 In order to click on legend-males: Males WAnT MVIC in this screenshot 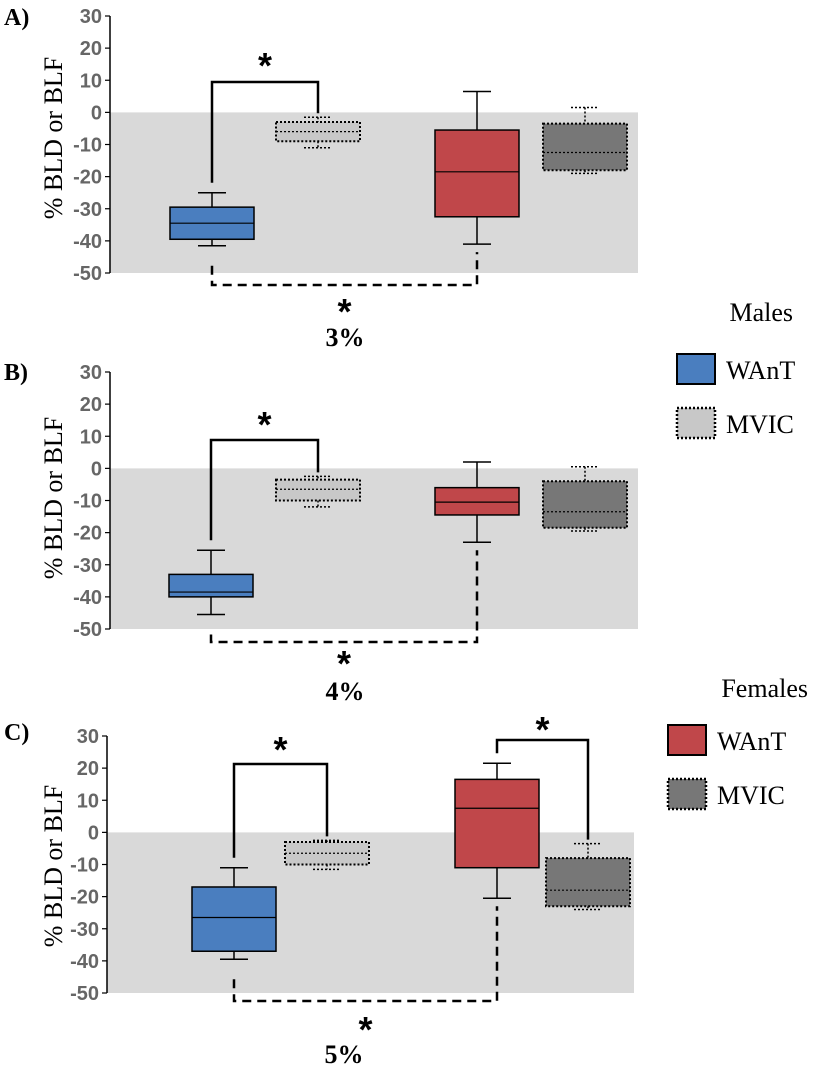, I will do `click(735, 369)`.